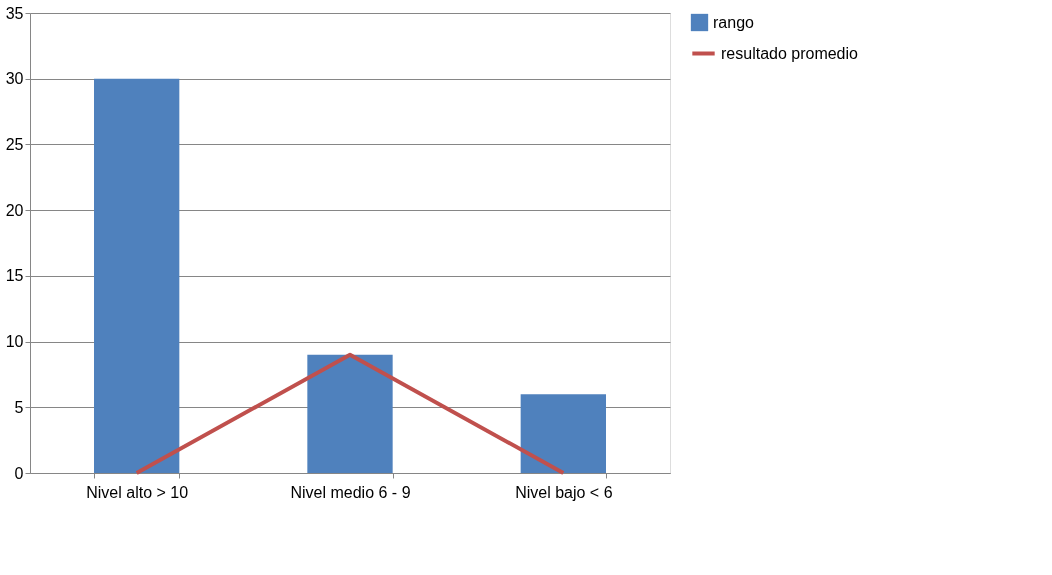 The width and height of the screenshot is (1052, 575). Describe the element at coordinates (14, 13) in the screenshot. I see `y-tick-label: 35` at that location.